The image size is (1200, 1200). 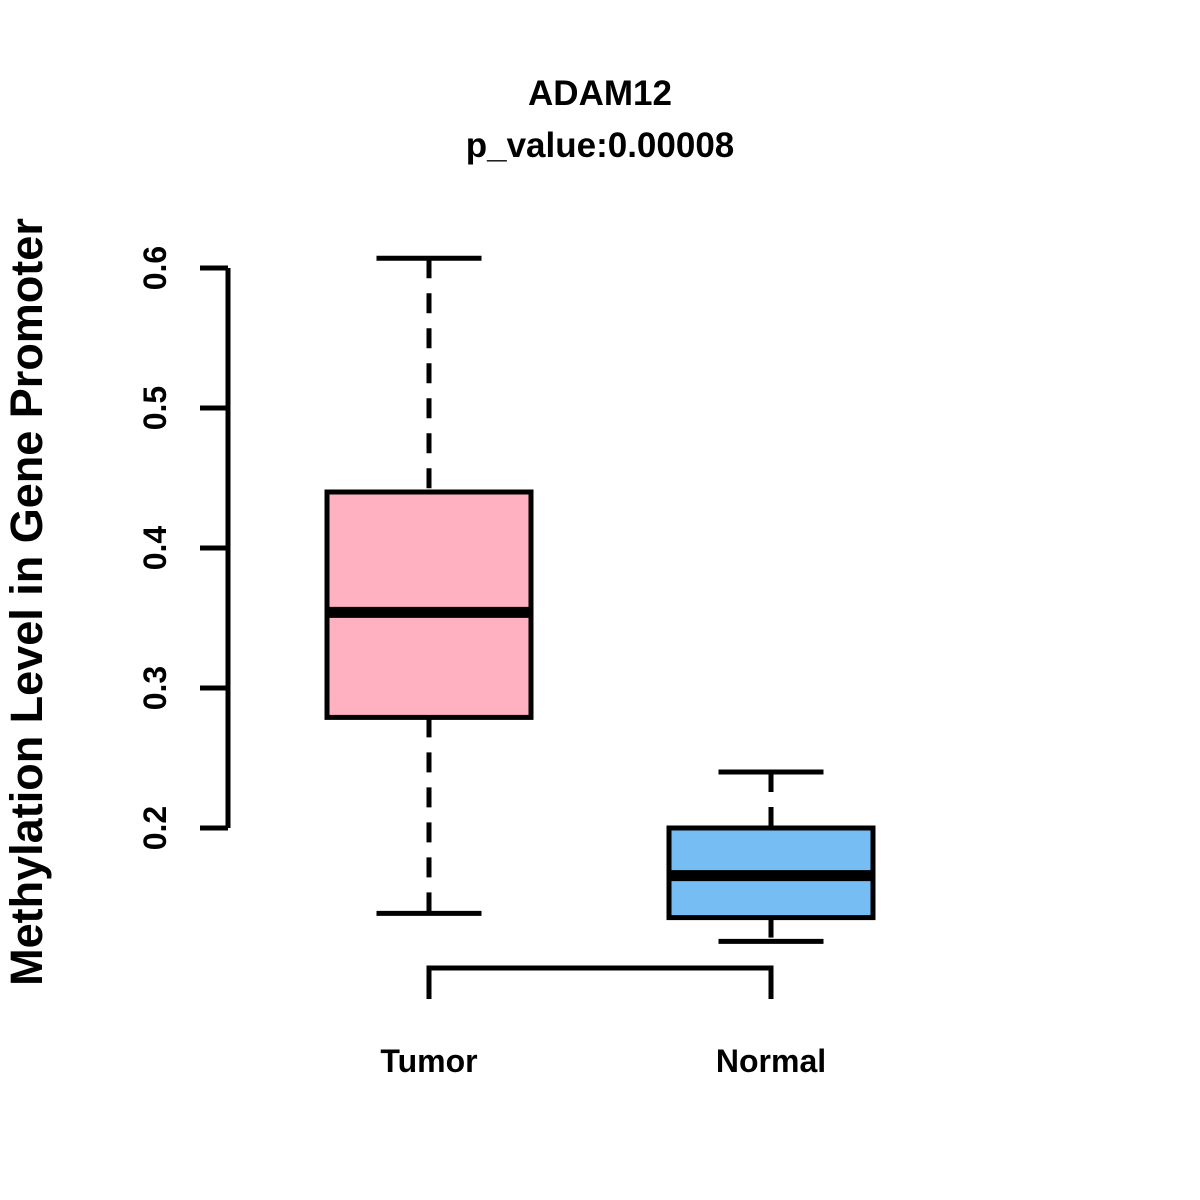 I want to click on x-label-tumor: Tumor, so click(x=428, y=1061).